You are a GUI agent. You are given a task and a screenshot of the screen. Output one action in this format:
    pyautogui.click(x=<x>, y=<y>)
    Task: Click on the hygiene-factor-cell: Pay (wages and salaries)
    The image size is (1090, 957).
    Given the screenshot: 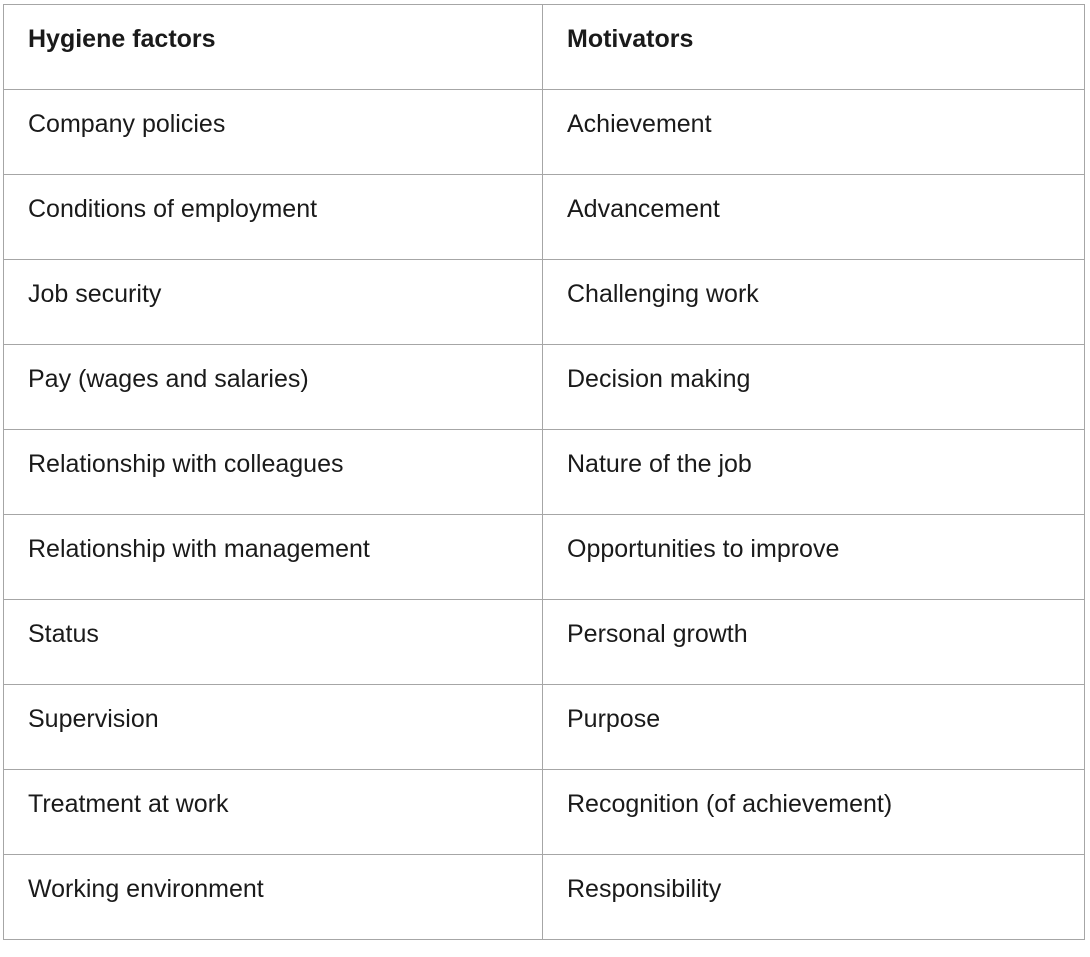 What is the action you would take?
    pyautogui.click(x=273, y=387)
    